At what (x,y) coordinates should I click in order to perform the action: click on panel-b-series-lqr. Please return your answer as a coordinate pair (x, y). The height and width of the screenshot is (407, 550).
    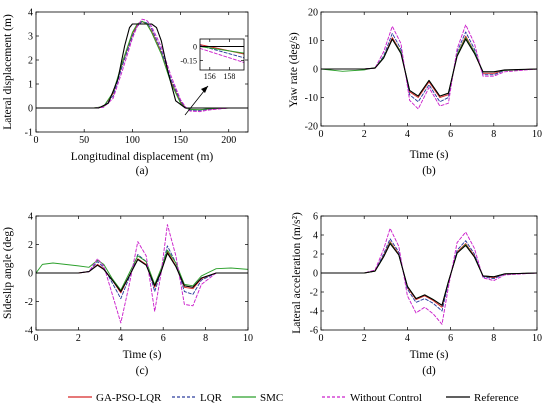
    Looking at the image, I should click on (429, 67).